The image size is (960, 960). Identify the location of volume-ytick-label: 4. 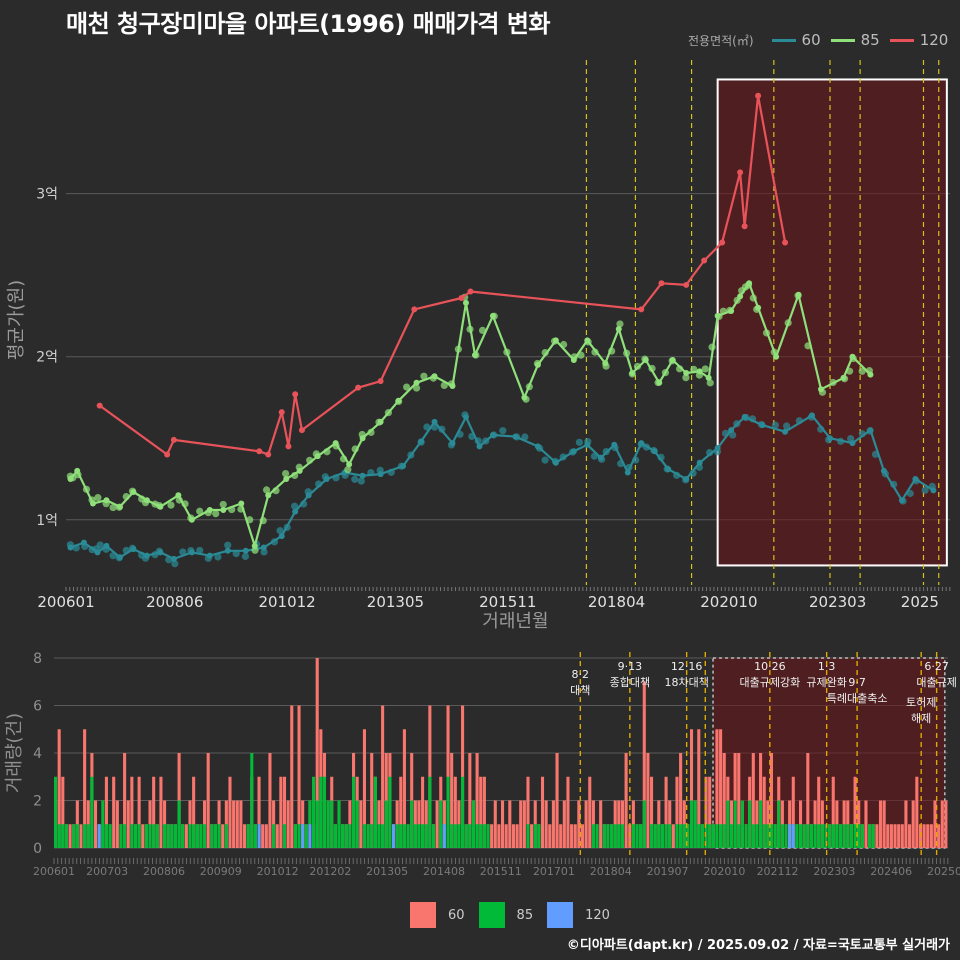
(37, 754).